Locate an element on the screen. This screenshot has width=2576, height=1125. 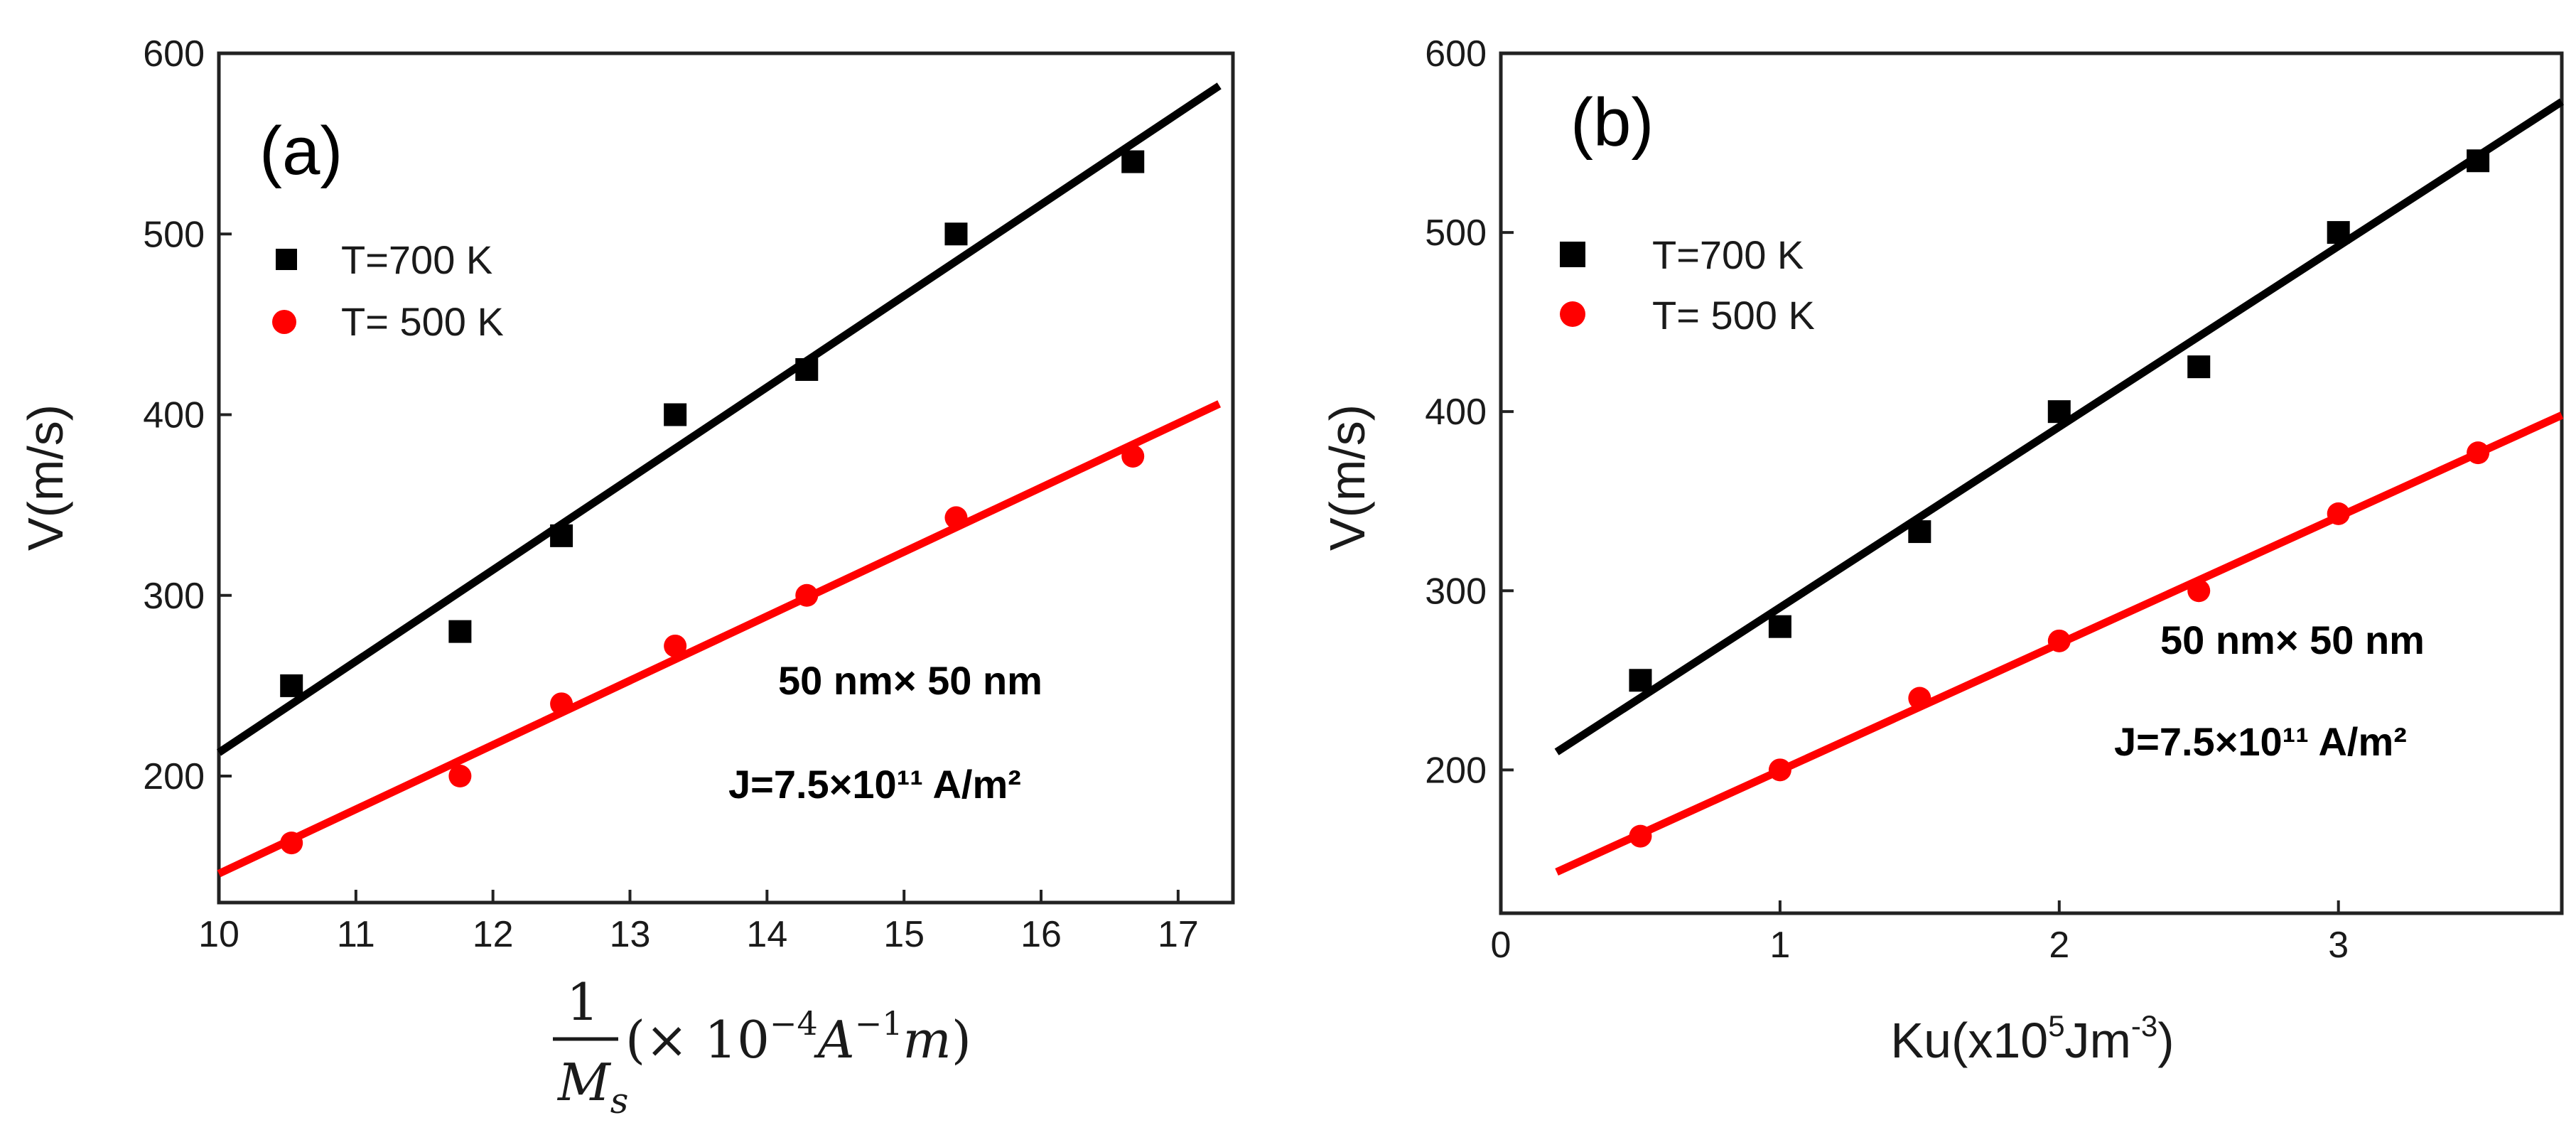
panel-a-x-tick-label: 12 is located at coordinates (494, 934).